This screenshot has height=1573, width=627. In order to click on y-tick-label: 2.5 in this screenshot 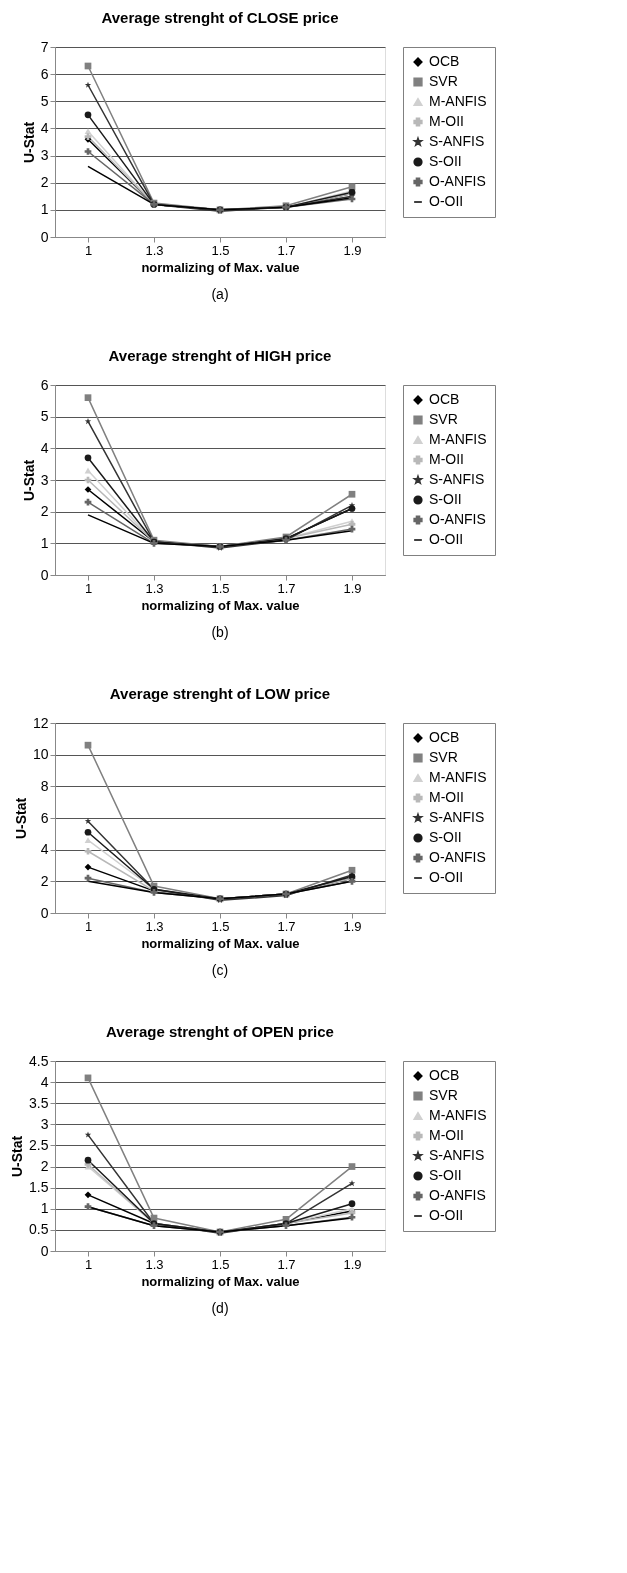, I will do `click(39, 1144)`.